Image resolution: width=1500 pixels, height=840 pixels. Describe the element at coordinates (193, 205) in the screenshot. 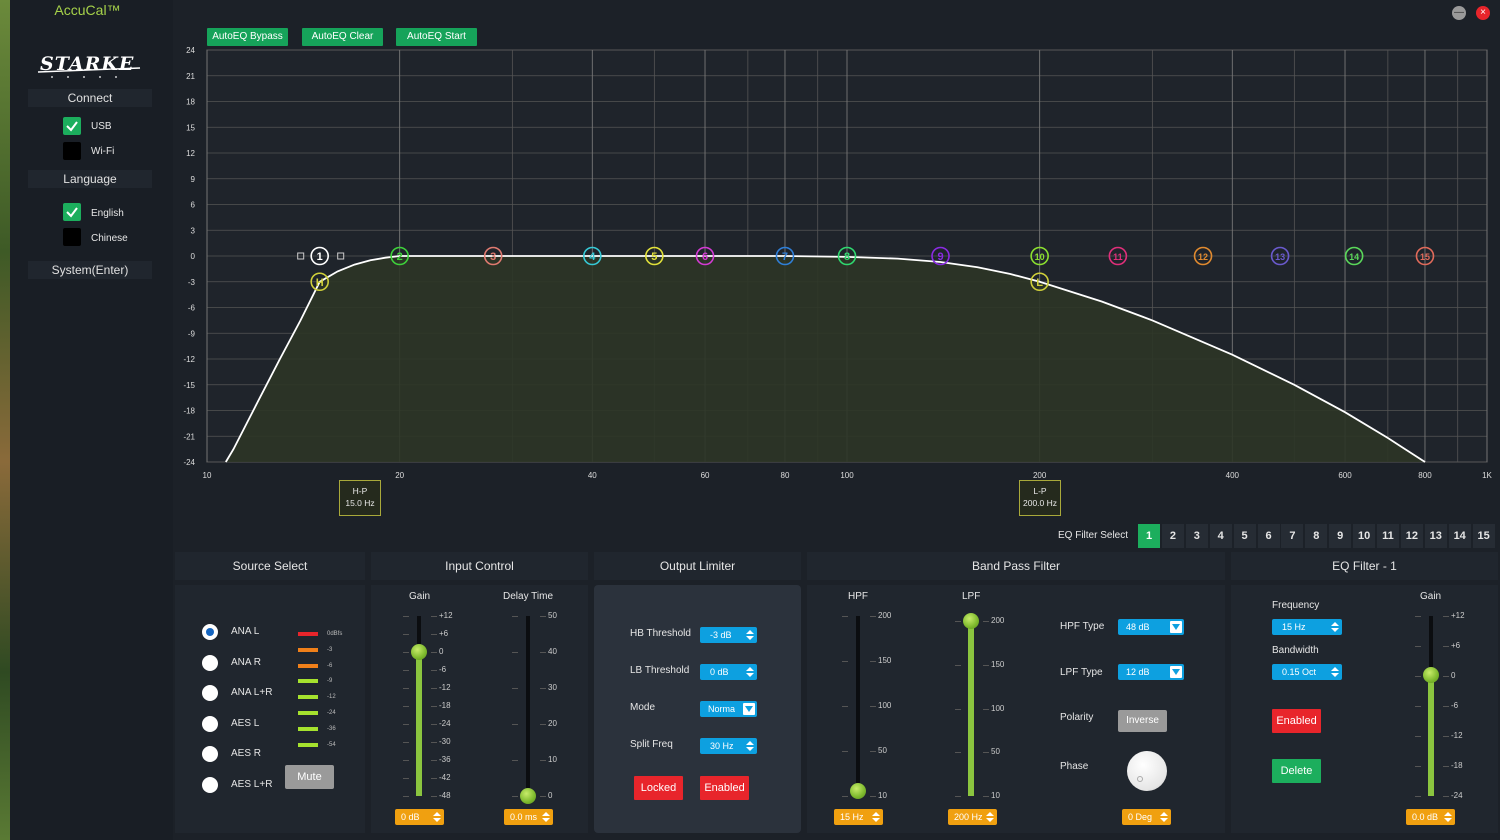

I see `y-tick-label: 6` at that location.